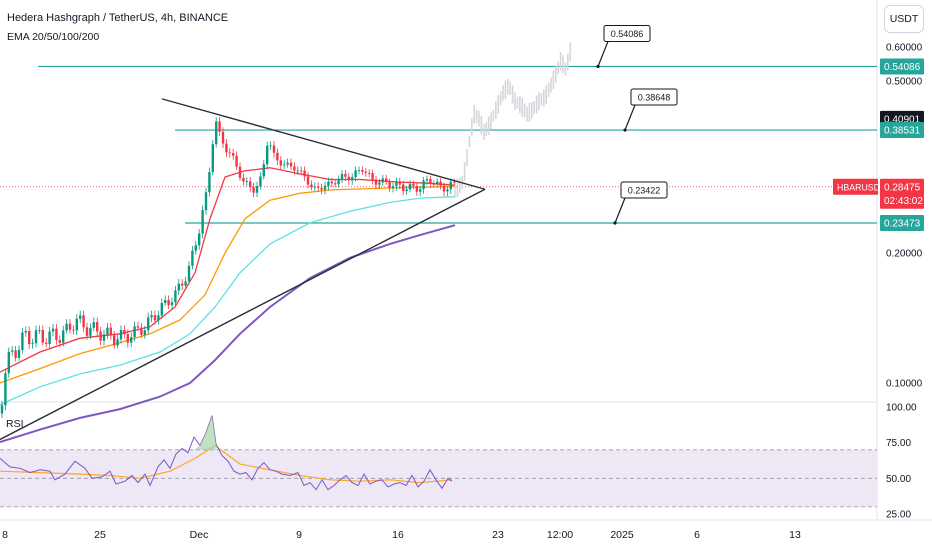 This screenshot has height=550, width=932. Describe the element at coordinates (644, 190) in the screenshot. I see `callout-text-2: 0.23422` at that location.